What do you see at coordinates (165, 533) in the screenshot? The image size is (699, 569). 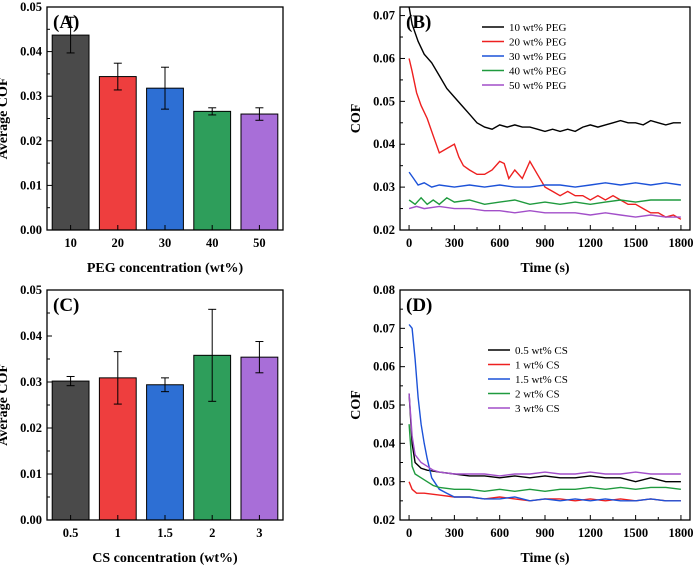 I see `x-tick-label: 1.5` at bounding box center [165, 533].